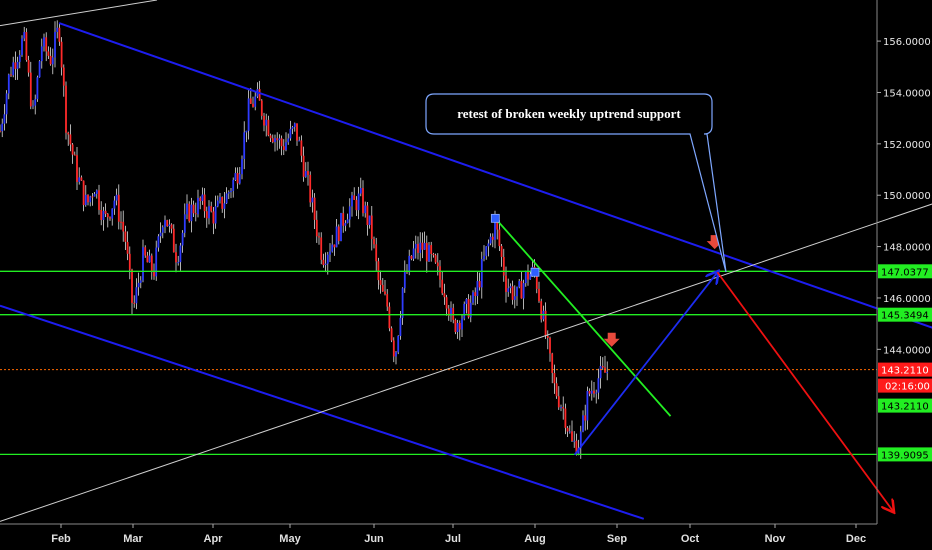 The width and height of the screenshot is (932, 550). What do you see at coordinates (907, 387) in the screenshot?
I see `countdown-label: 02:16:00` at bounding box center [907, 387].